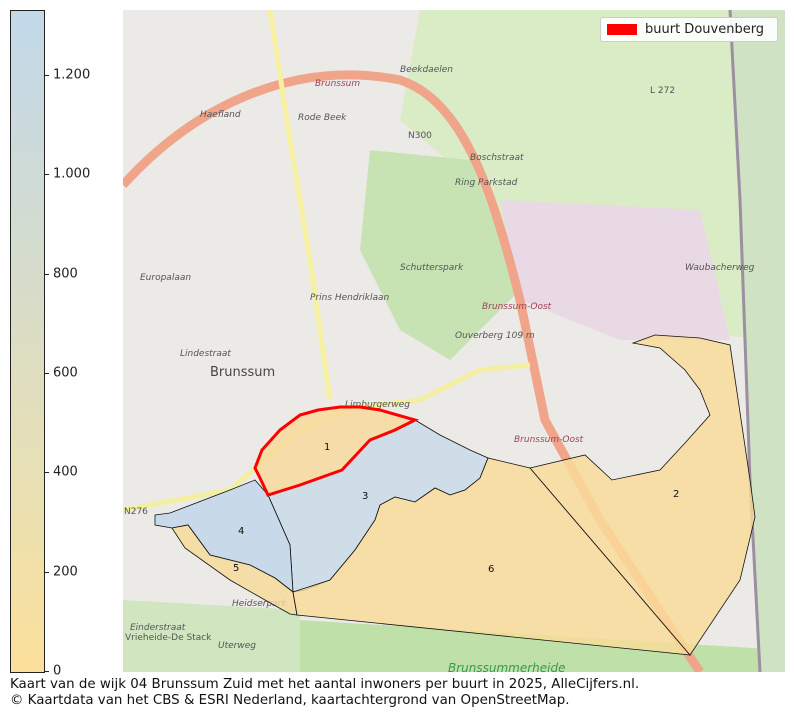  I want to click on prins-hendriklaan-road, so click(300, 205).